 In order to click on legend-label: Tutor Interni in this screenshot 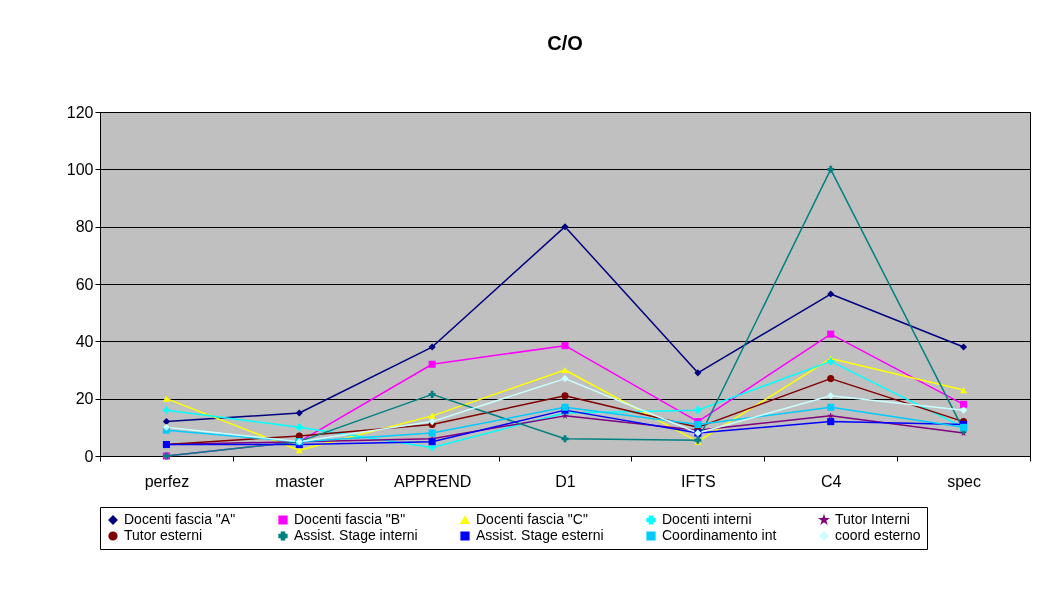, I will do `click(872, 519)`.